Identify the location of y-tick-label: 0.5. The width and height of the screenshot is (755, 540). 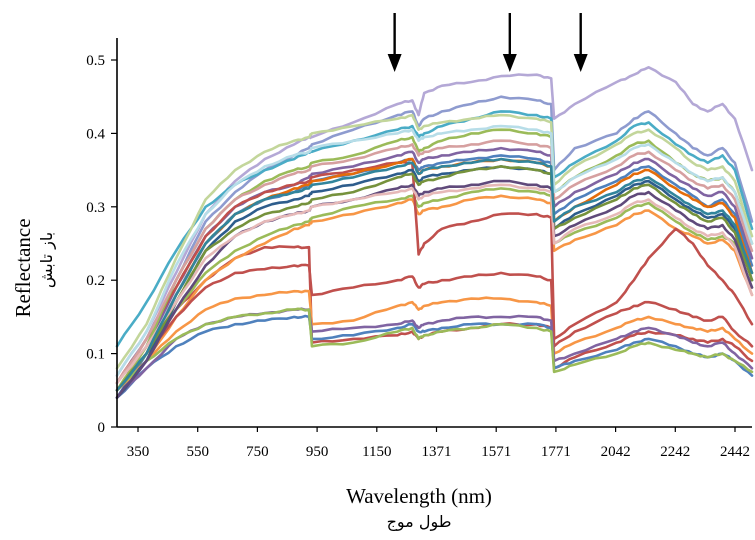
(95, 61).